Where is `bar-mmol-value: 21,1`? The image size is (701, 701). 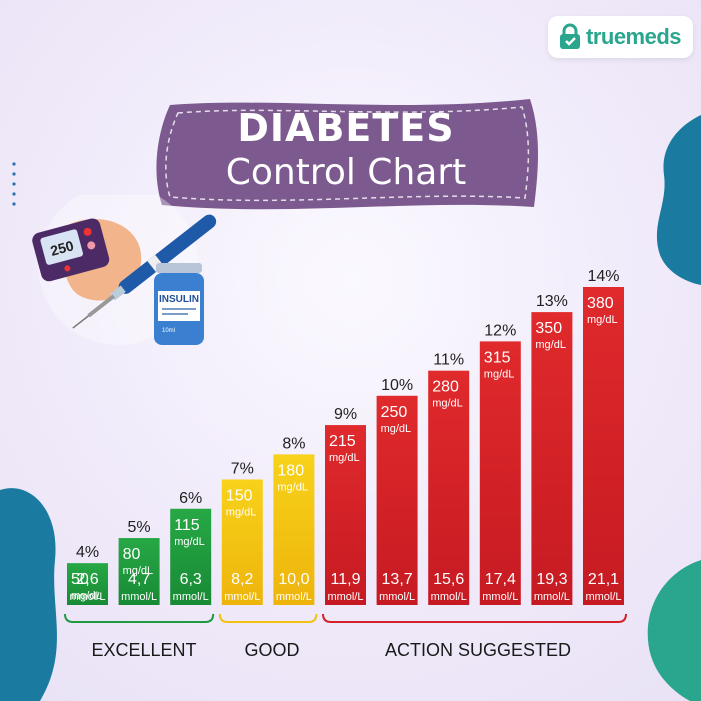 bar-mmol-value: 21,1 is located at coordinates (603, 579).